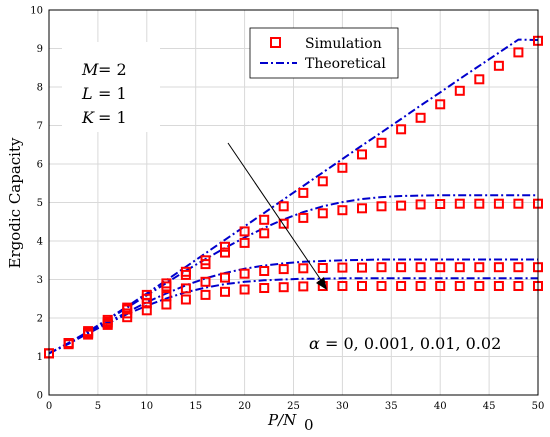 The height and width of the screenshot is (437, 550). Describe the element at coordinates (40, 126) in the screenshot. I see `y-tick-label: 7` at that location.